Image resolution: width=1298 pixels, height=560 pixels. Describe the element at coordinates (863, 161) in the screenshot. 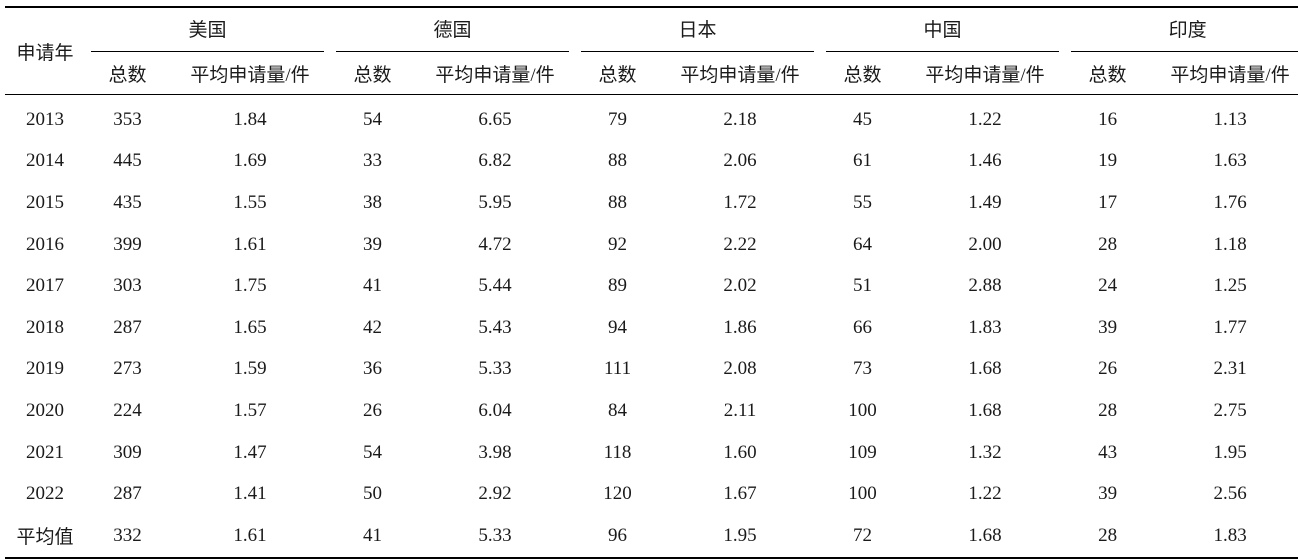

I see `total-cell: 61` at that location.